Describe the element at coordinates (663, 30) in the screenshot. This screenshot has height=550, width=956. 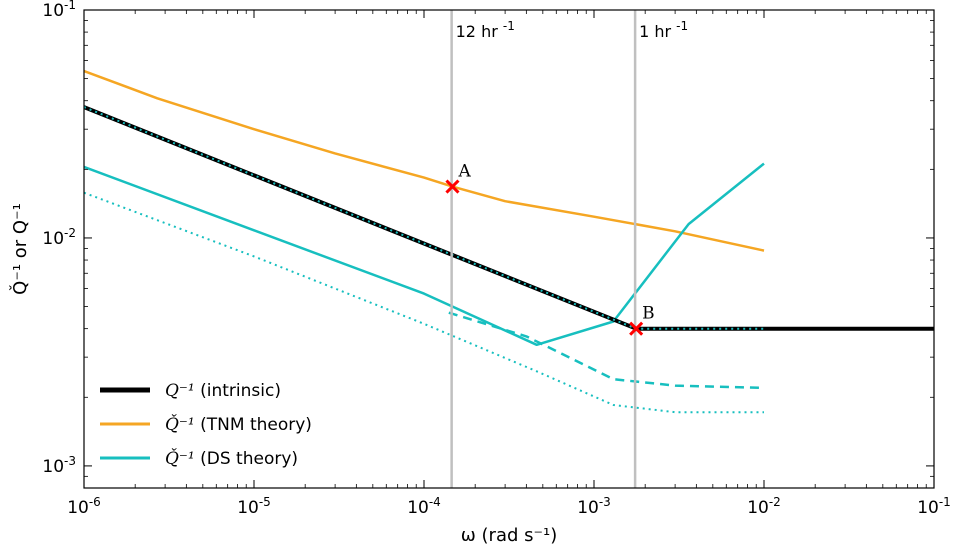
I see `vline-label-1: 1 hr -1` at that location.